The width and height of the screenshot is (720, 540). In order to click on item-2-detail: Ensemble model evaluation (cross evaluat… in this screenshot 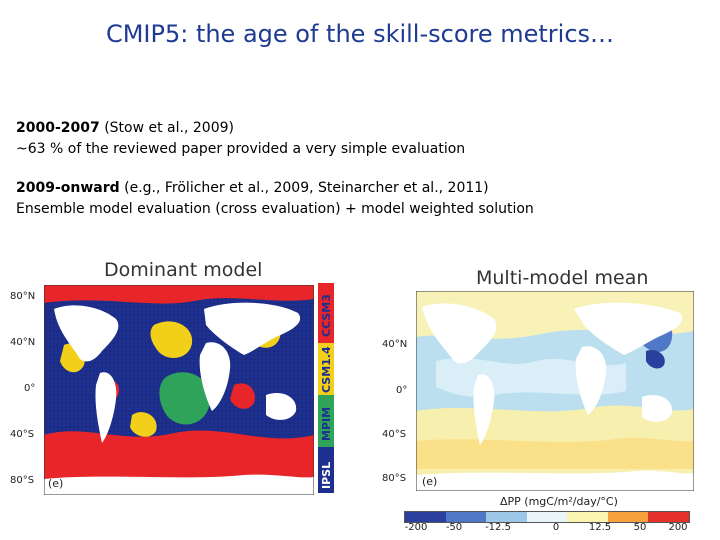, I will do `click(275, 209)`.